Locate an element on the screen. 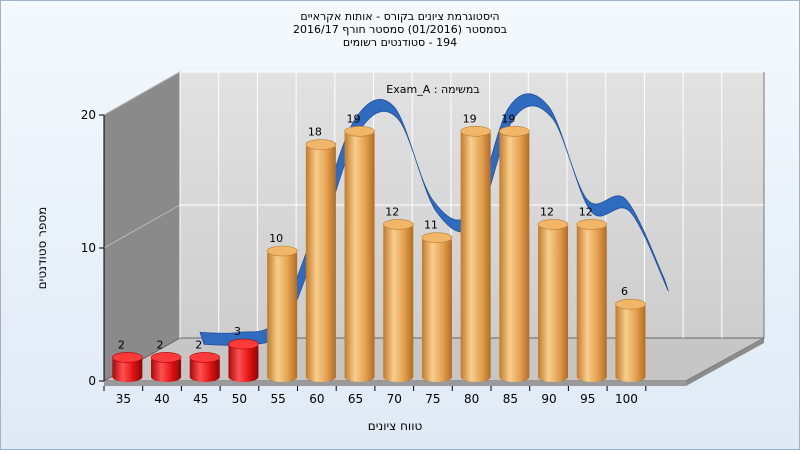 This screenshot has height=450, width=800. data-label-85: 19 is located at coordinates (508, 118).